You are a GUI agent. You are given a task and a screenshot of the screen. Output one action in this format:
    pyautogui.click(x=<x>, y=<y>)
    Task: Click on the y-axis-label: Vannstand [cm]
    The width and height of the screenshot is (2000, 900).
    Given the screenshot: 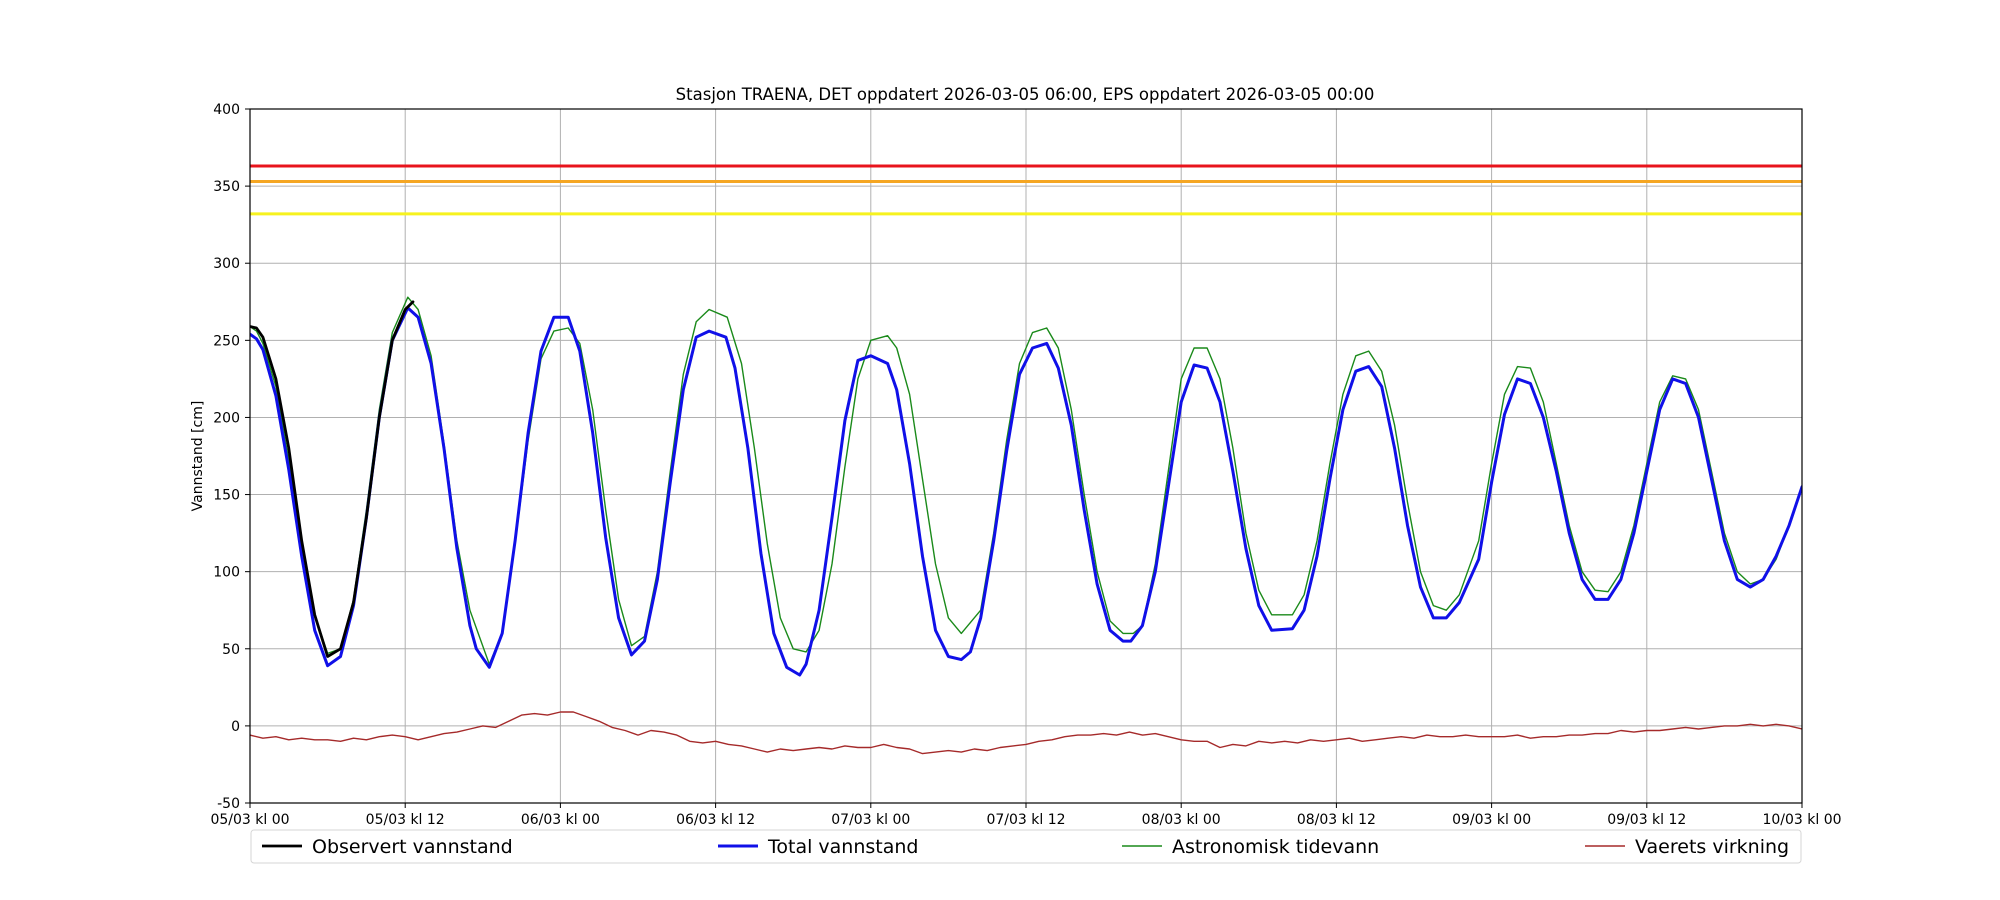 What is the action you would take?
    pyautogui.click(x=198, y=456)
    